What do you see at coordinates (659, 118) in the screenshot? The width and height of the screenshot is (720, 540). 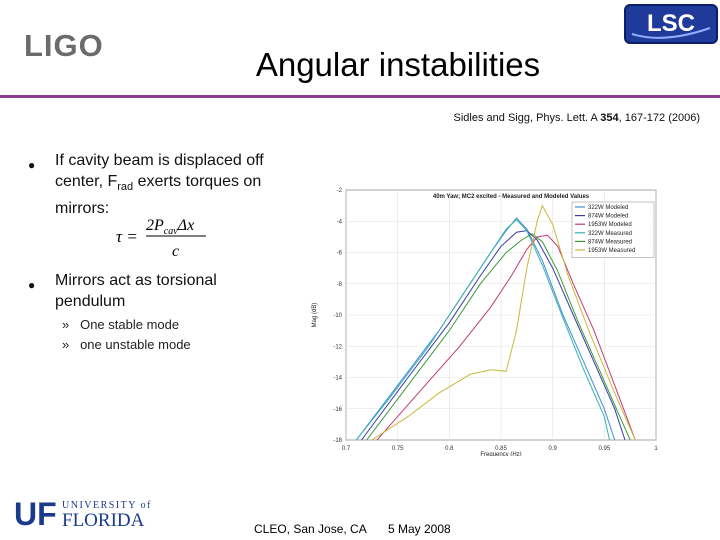 I see `citation-suffix: , 167-172 (2006)` at bounding box center [659, 118].